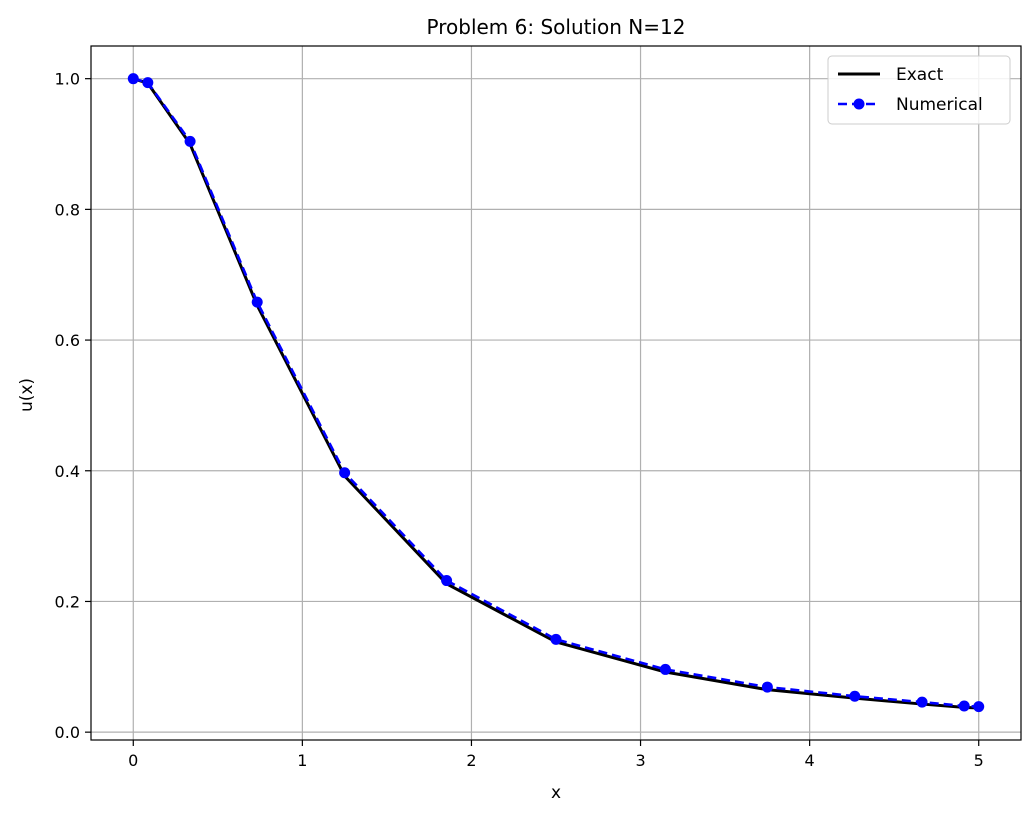 Image resolution: width=1036 pixels, height=817 pixels. What do you see at coordinates (67, 471) in the screenshot?
I see `y-tick-label: 0.4` at bounding box center [67, 471].